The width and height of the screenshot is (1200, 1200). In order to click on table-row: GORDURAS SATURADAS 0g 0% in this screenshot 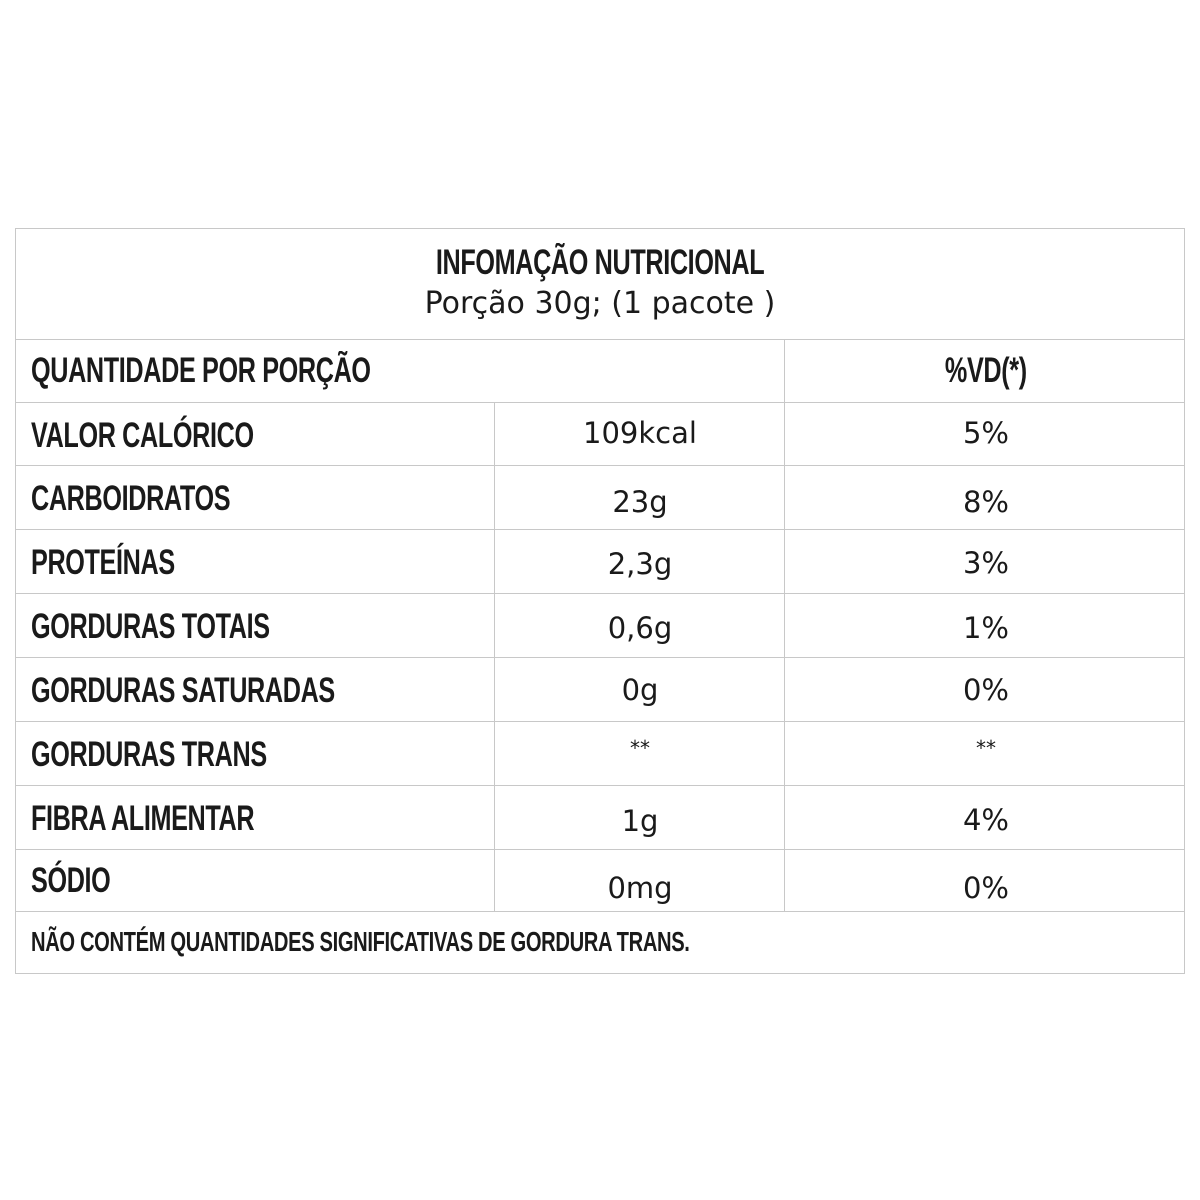, I will do `click(600, 689)`.